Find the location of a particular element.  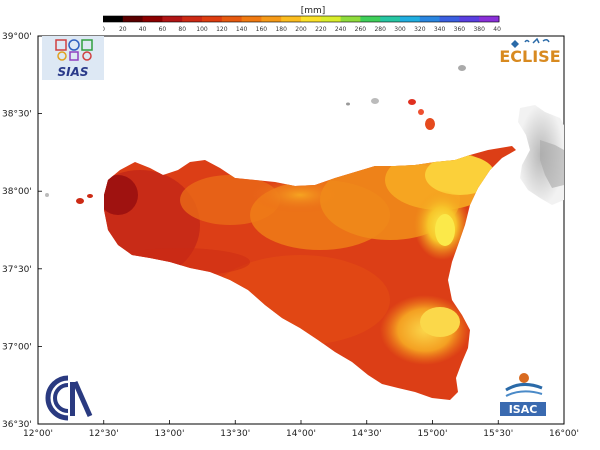

latitude-label: 37°00' is located at coordinates (17, 347).